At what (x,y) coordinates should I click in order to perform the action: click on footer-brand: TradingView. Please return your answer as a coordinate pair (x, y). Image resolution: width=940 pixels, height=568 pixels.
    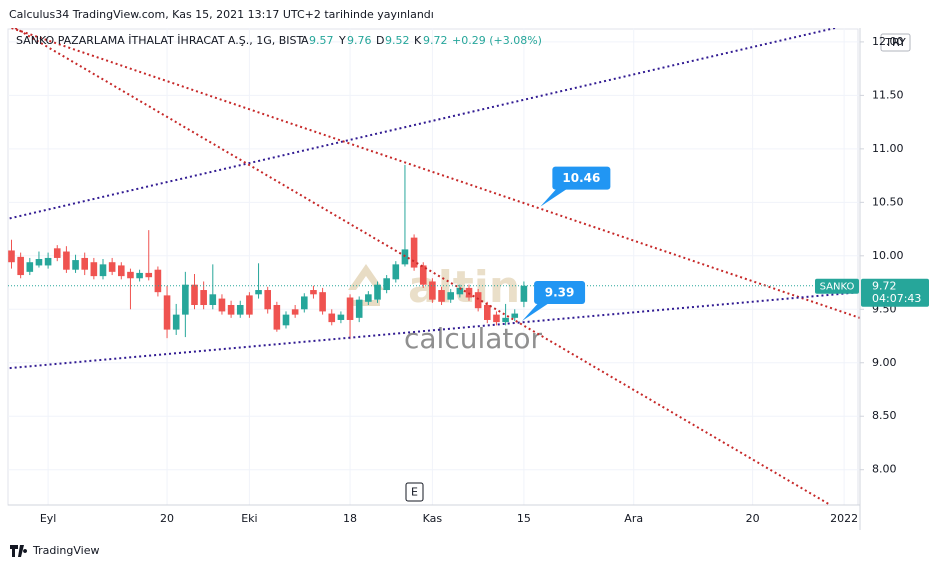
    Looking at the image, I should click on (65, 550).